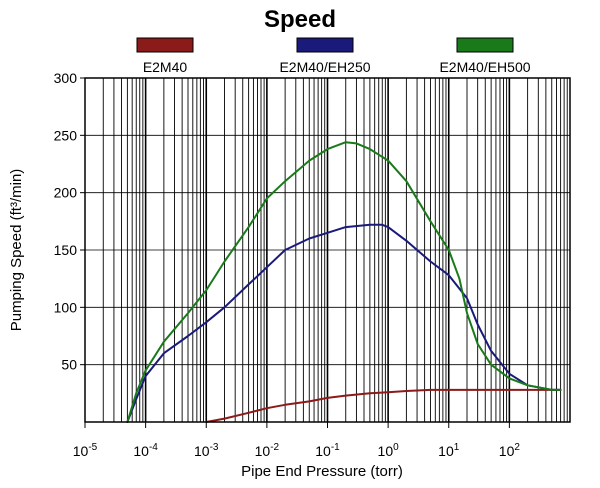  I want to click on x-tick-label: 10⁰, so click(389, 450).